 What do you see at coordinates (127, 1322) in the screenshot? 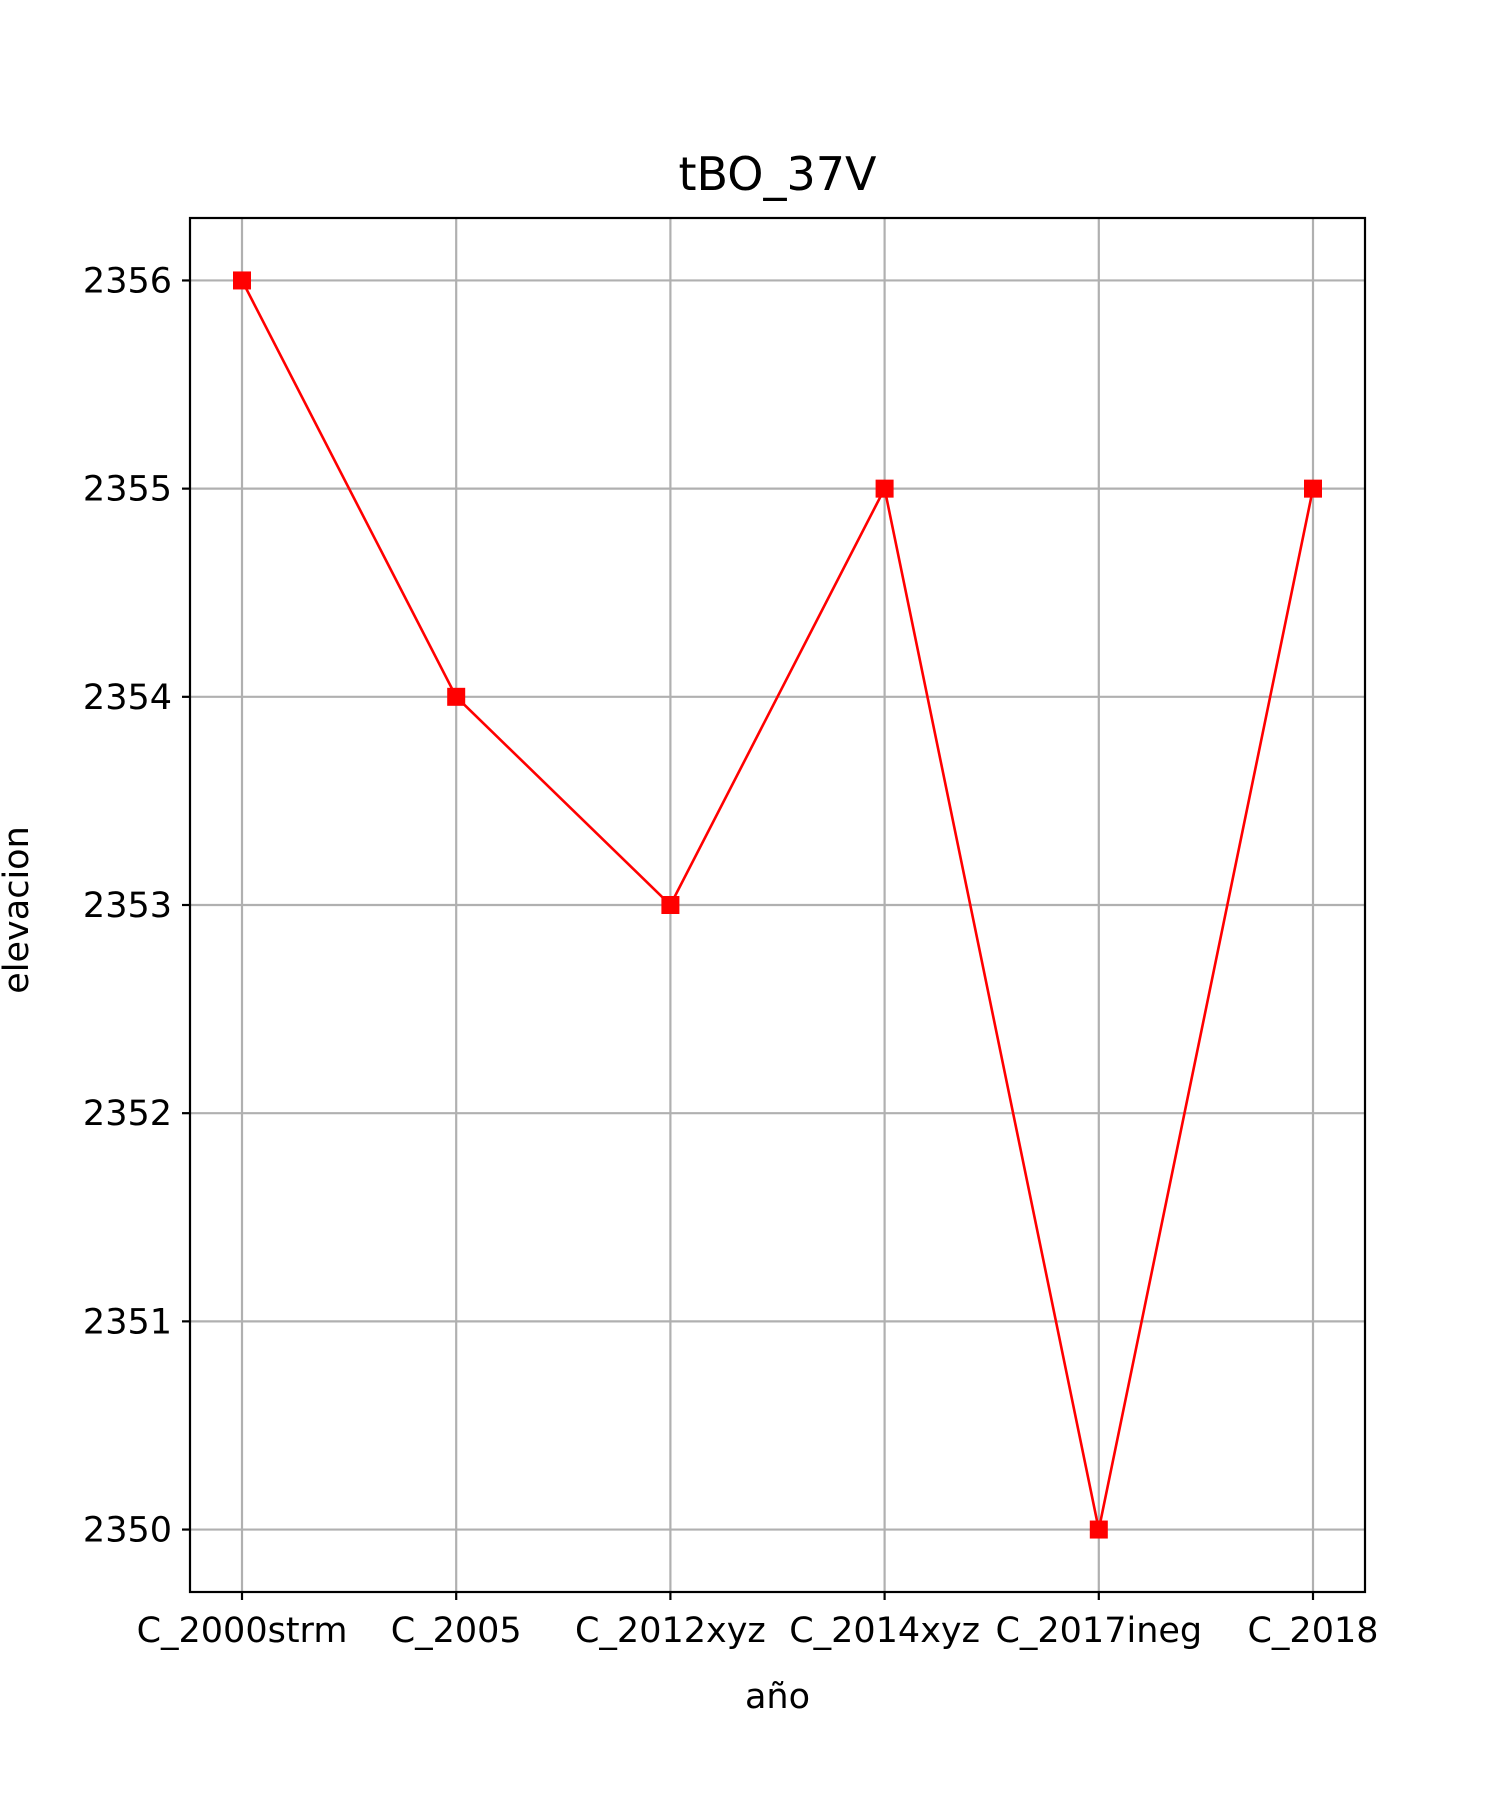
I see `y-tick-label: 2351` at bounding box center [127, 1322].